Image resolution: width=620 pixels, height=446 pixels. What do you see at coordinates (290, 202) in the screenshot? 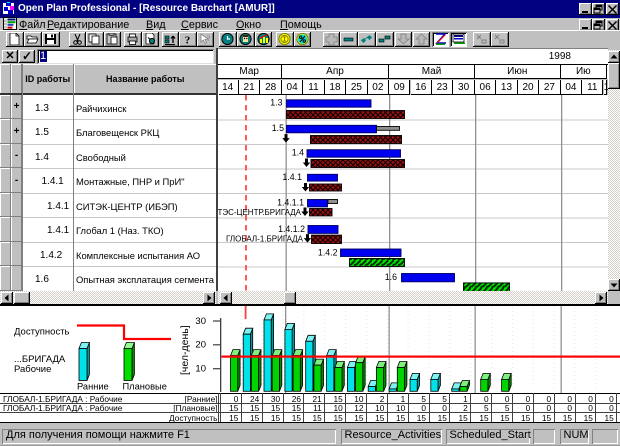
I see `svg-text: 1.4.1.1` at bounding box center [290, 202].